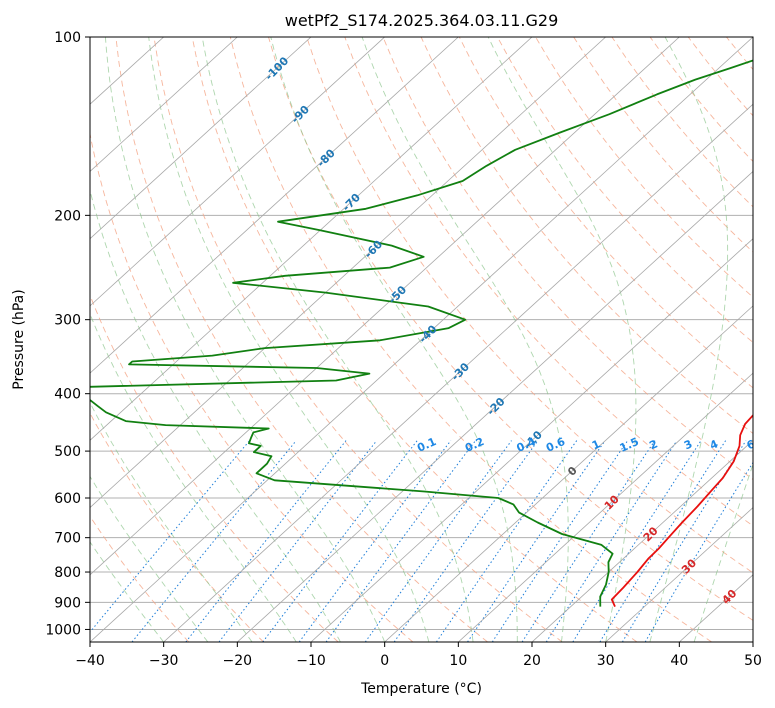 Image resolution: width=775 pixels, height=708 pixels. What do you see at coordinates (67, 334) in the screenshot?
I see `y-axis: 1000 900 800 700 600 500 400 300 200 100` at bounding box center [67, 334].